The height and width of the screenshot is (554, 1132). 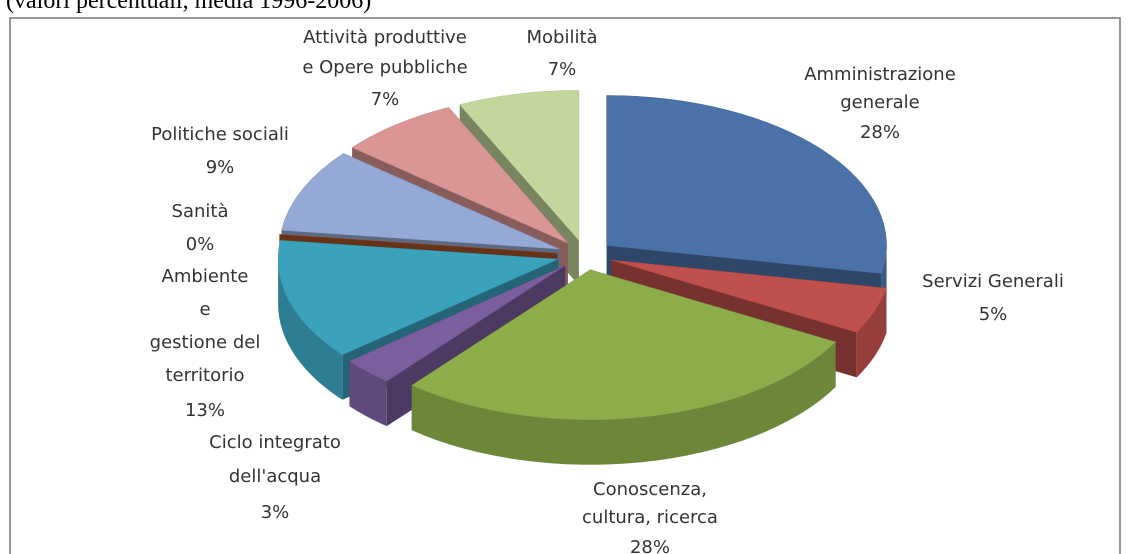 What do you see at coordinates (220, 167) in the screenshot?
I see `value-label: 9%` at bounding box center [220, 167].